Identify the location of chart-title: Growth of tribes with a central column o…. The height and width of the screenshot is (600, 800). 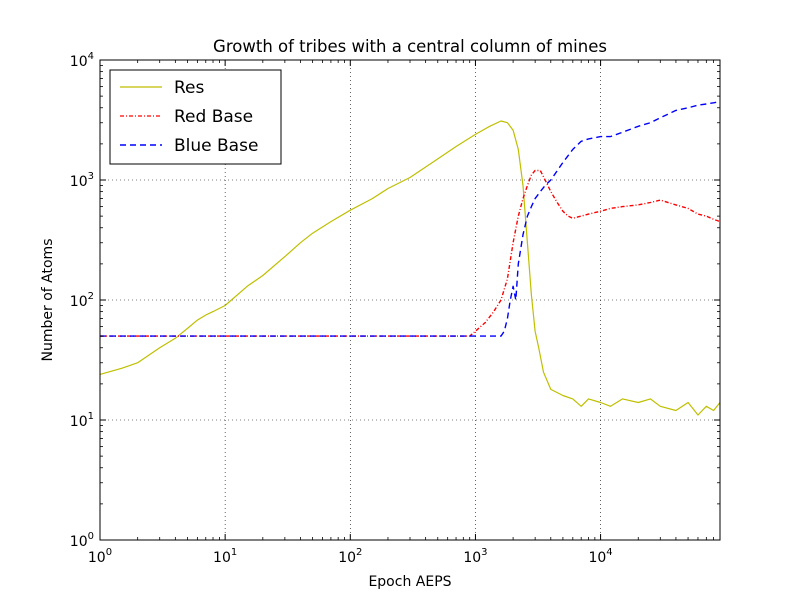
(410, 46).